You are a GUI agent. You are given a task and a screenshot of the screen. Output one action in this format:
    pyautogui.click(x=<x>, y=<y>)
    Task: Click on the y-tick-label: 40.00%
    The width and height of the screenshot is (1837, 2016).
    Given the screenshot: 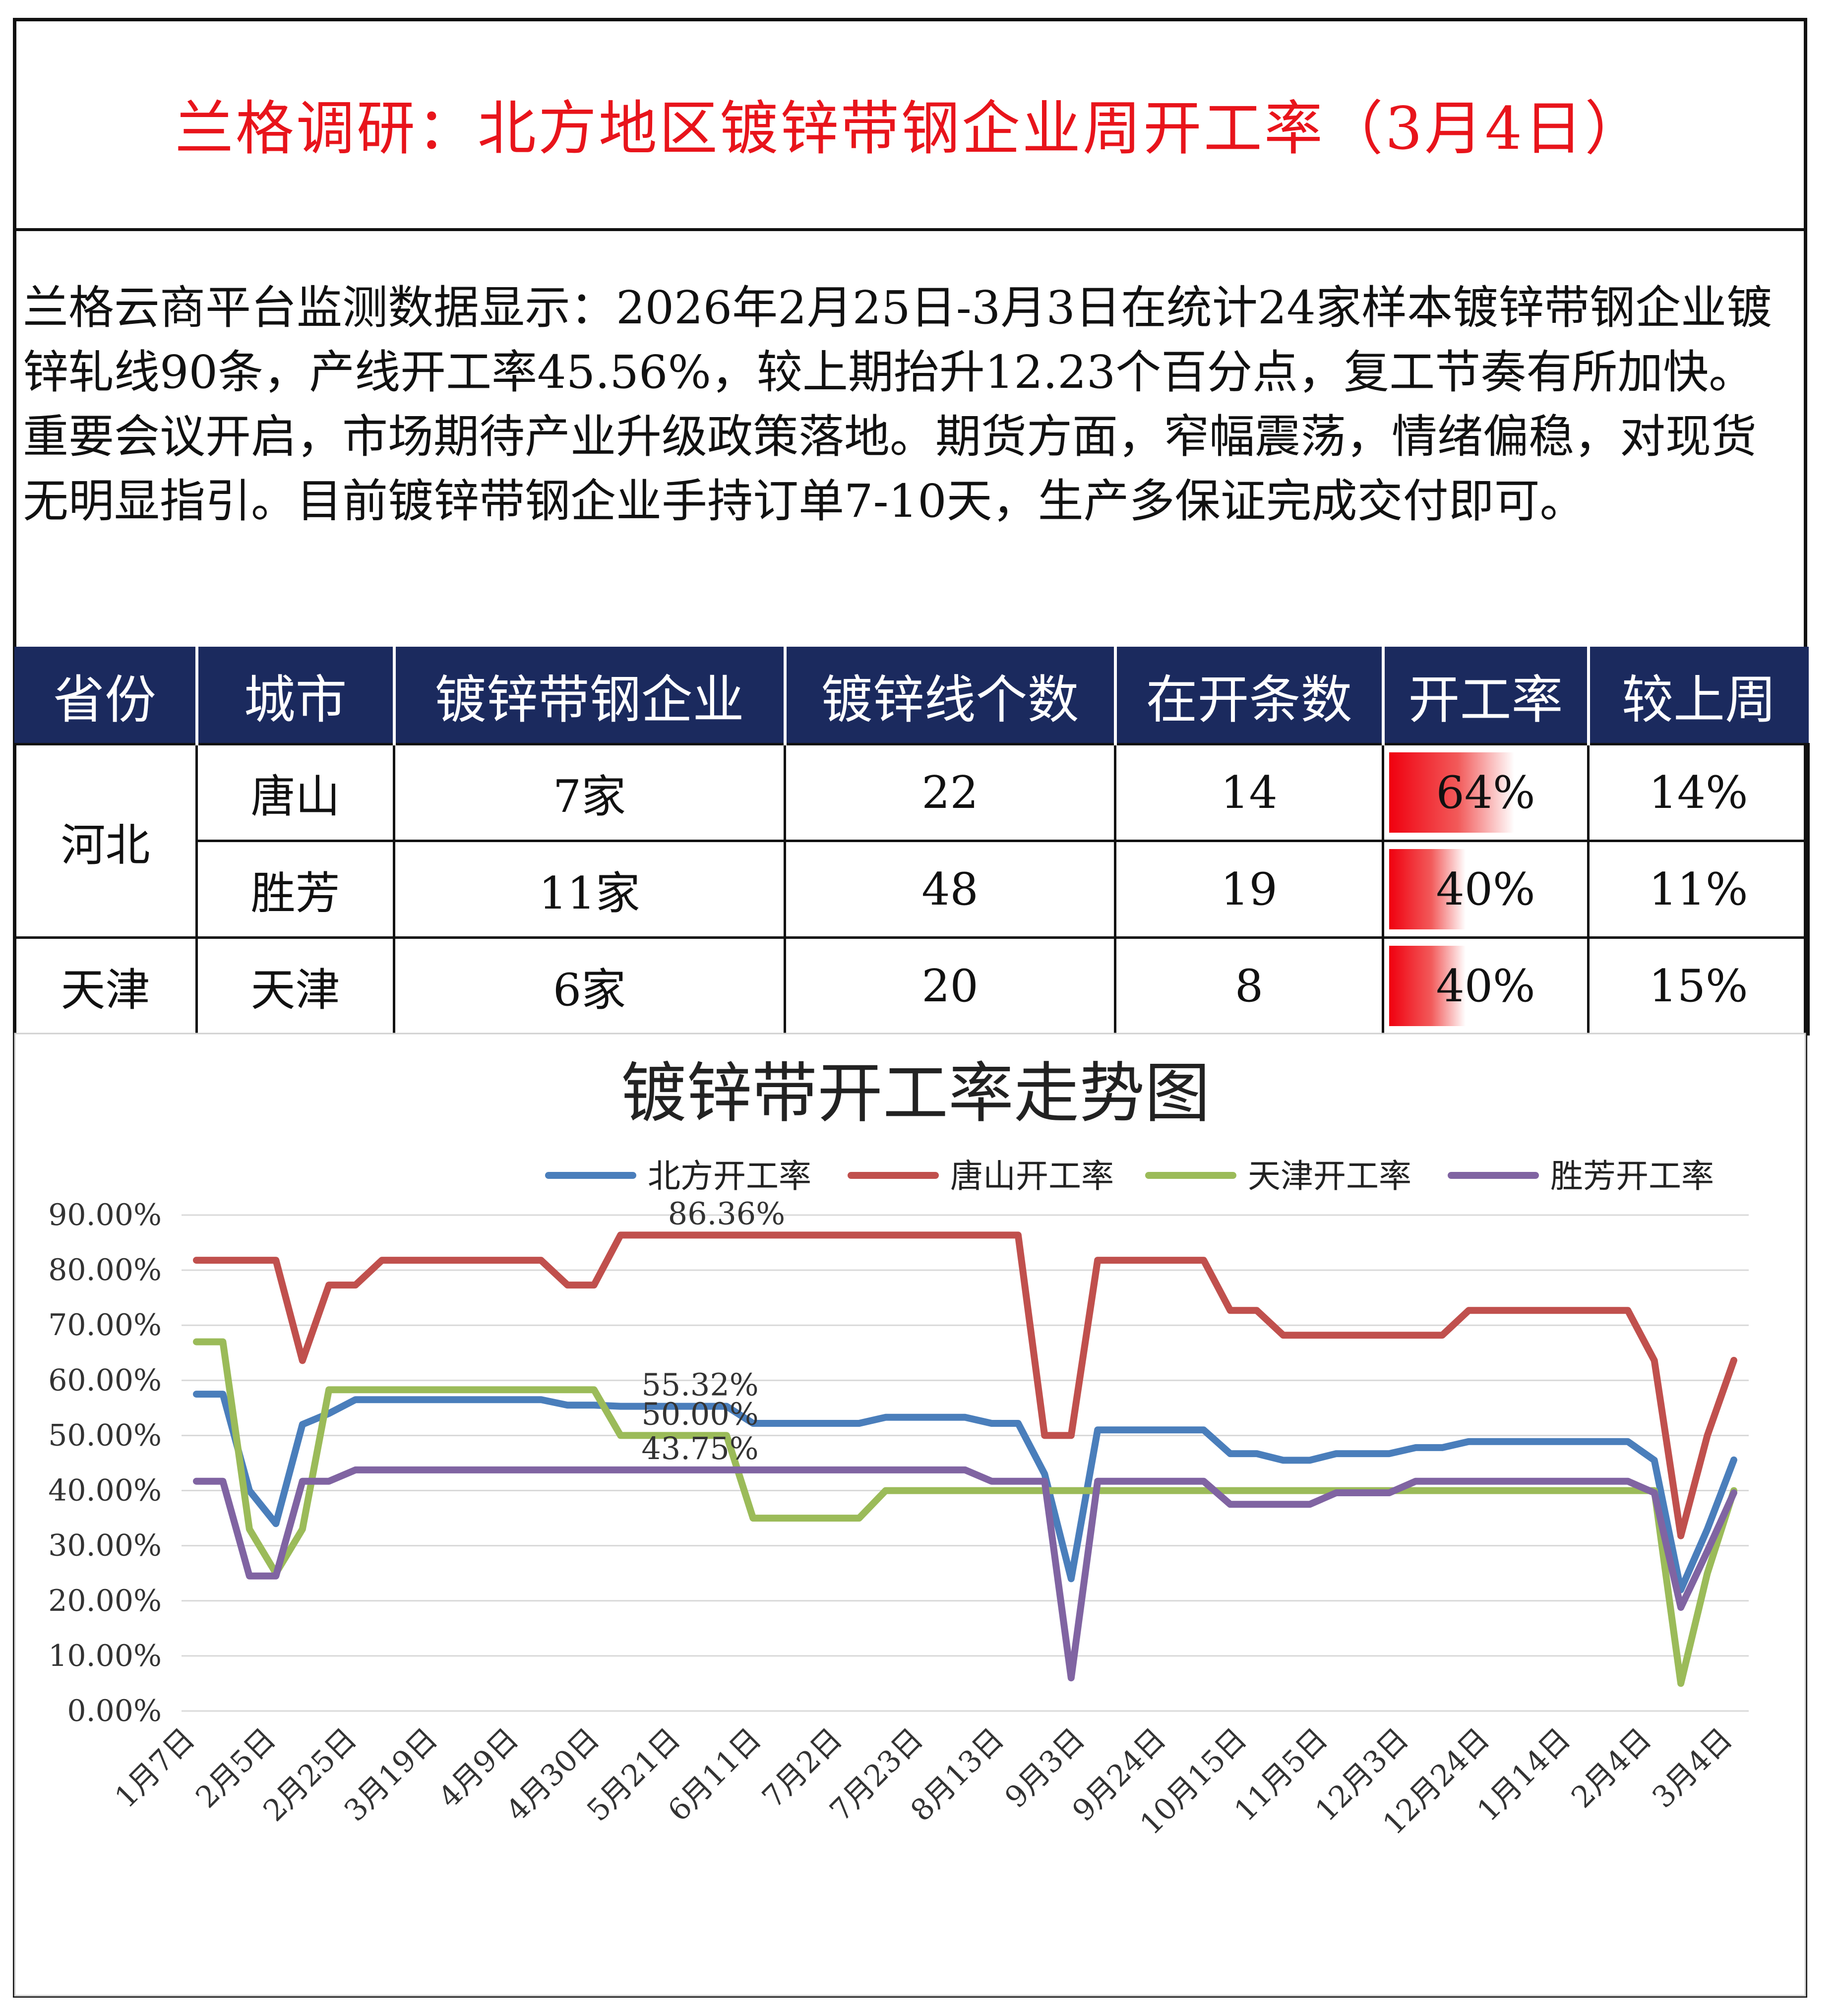 What is the action you would take?
    pyautogui.click(x=105, y=1490)
    